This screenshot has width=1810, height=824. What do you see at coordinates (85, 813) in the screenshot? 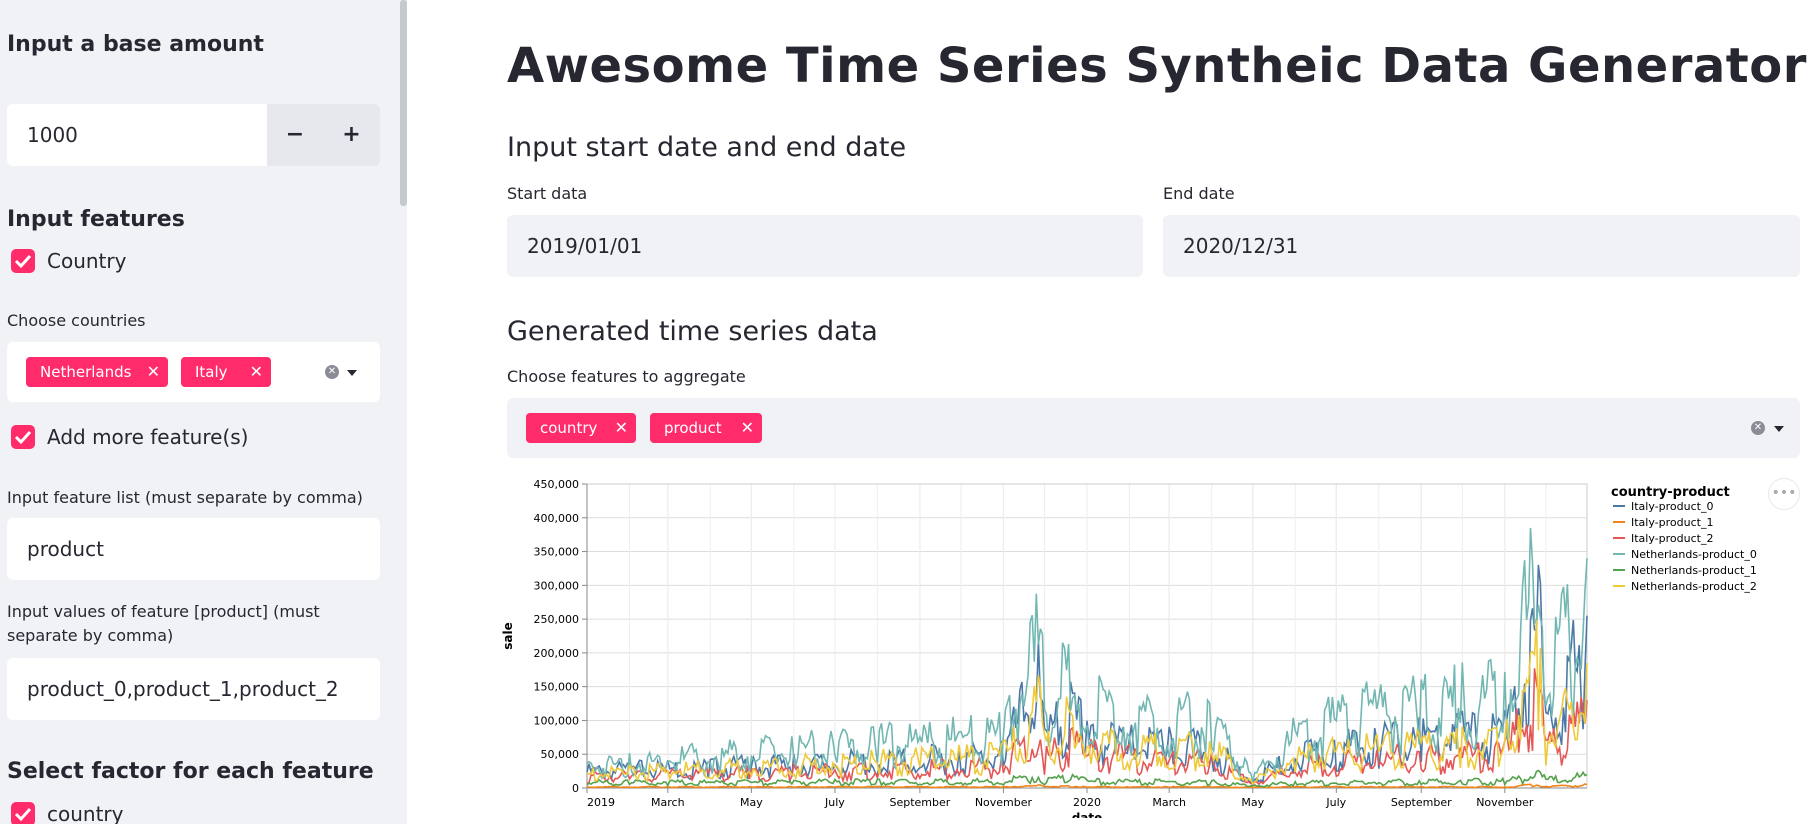
I see `factor-country-label: country` at bounding box center [85, 813].